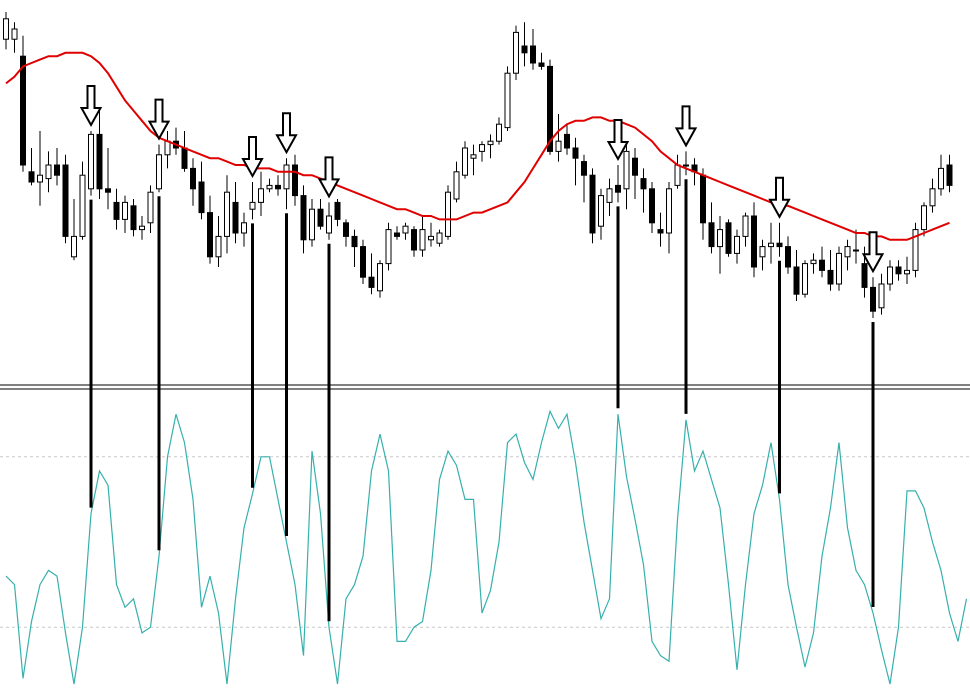 The width and height of the screenshot is (970, 700). I want to click on panel-separator, so click(485, 387).